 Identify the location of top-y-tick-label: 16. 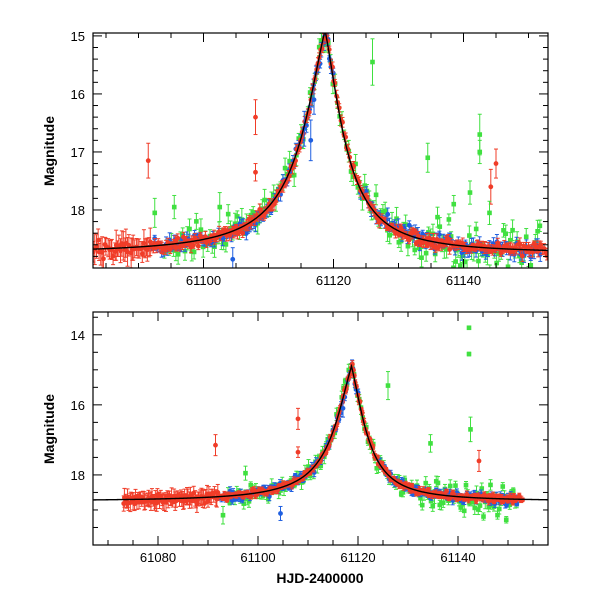
(78, 94).